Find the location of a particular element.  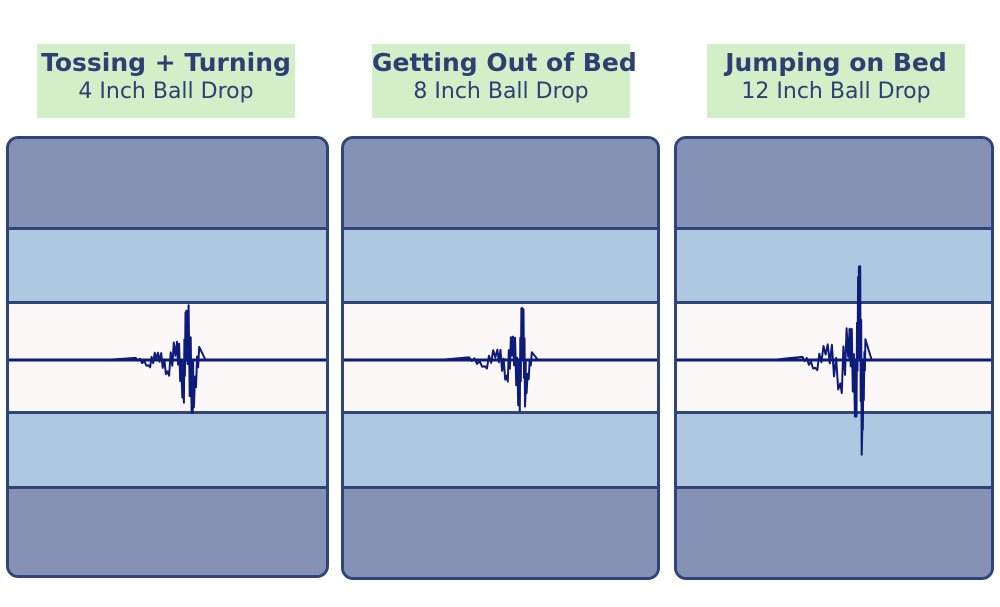

chart-title: Tossing + Turning is located at coordinates (166, 62).